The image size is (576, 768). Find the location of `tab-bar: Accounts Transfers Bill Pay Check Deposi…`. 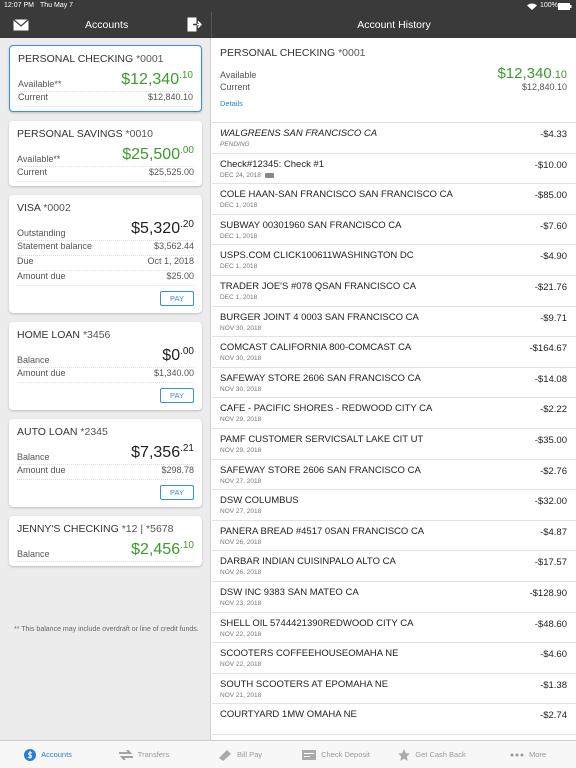

tab-bar: Accounts Transfers Bill Pay Check Deposi… is located at coordinates (288, 754).